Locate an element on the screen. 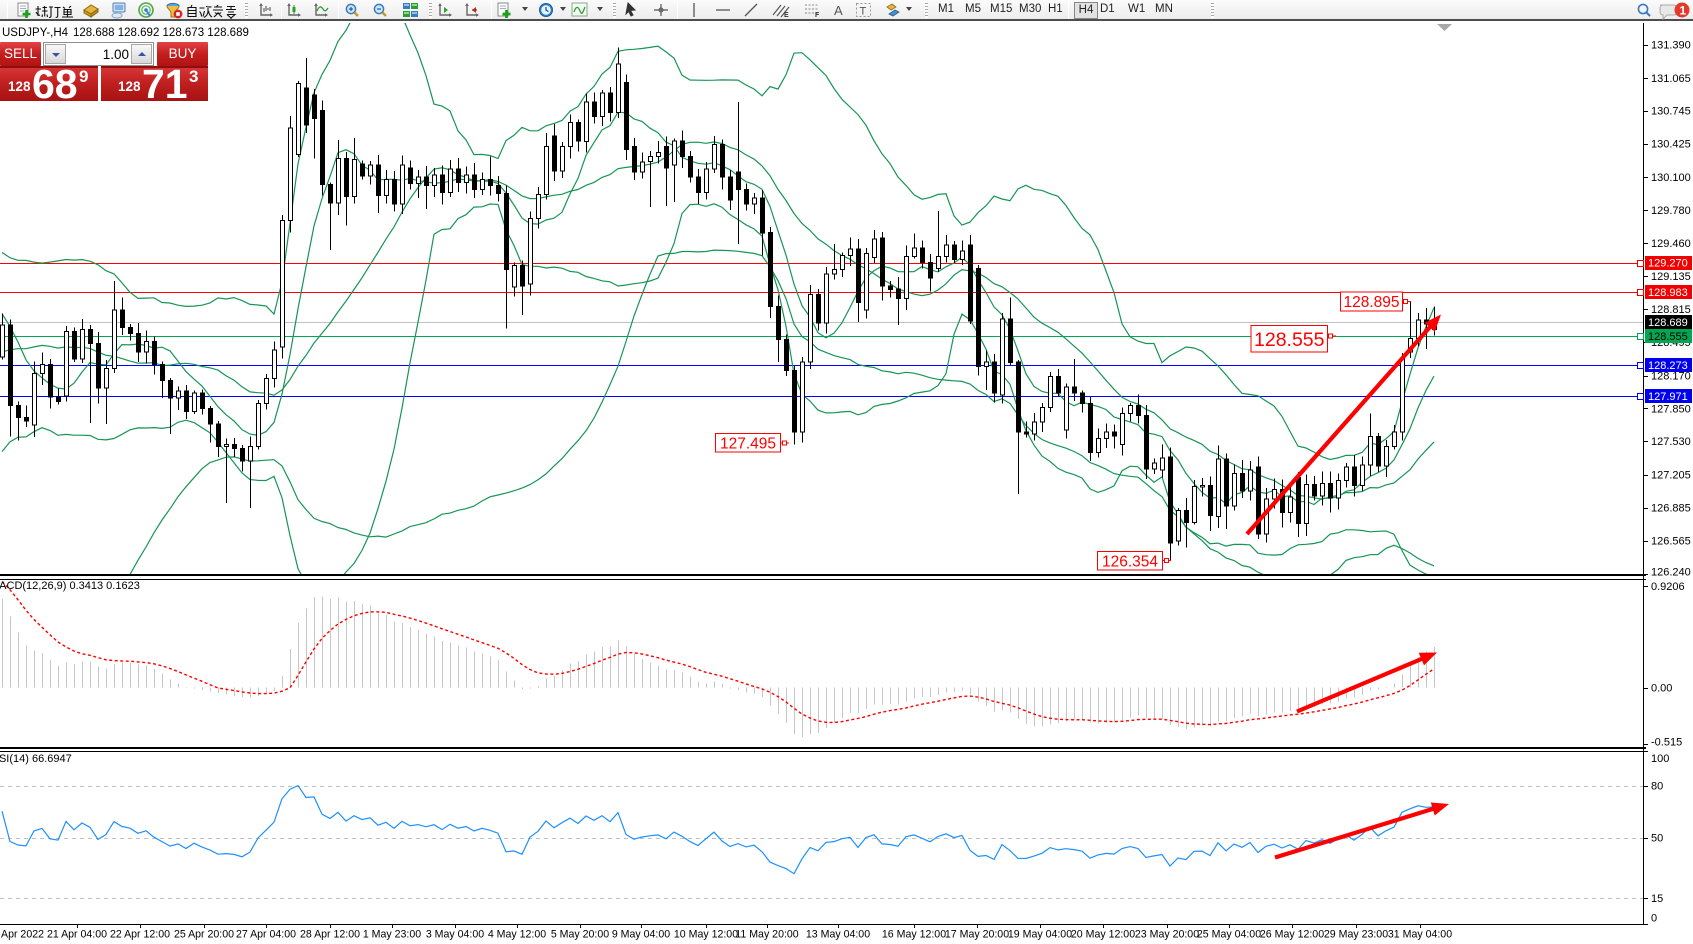  svg-text: 16 May 12:00 is located at coordinates (914, 935).